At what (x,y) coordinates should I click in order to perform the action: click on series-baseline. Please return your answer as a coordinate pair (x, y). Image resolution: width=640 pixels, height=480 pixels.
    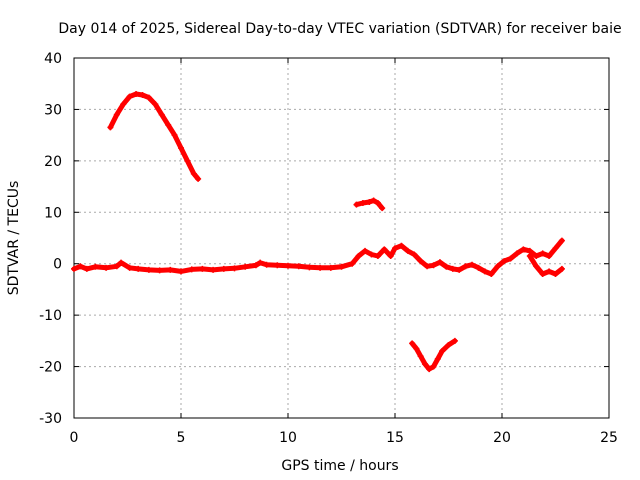
    Looking at the image, I should click on (318, 257).